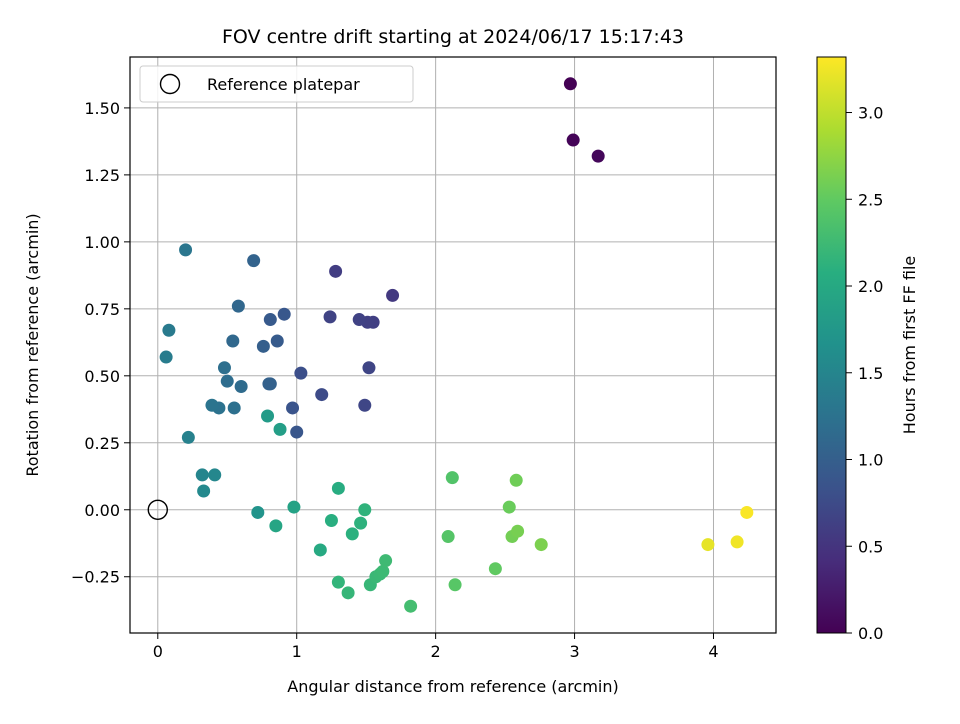 Image resolution: width=960 pixels, height=724 pixels. I want to click on y-tick-label: 1.00, so click(102, 242).